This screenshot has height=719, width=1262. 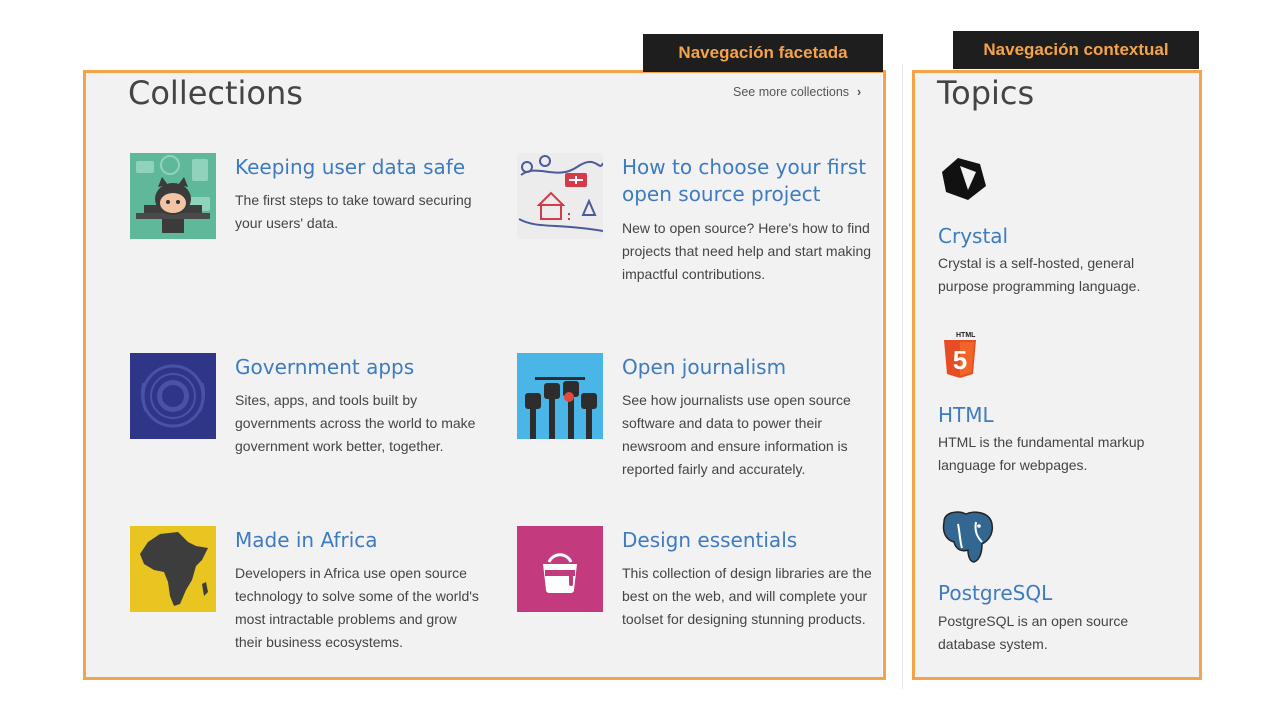 What do you see at coordinates (560, 569) in the screenshot?
I see `paint-bucket-thumbnail` at bounding box center [560, 569].